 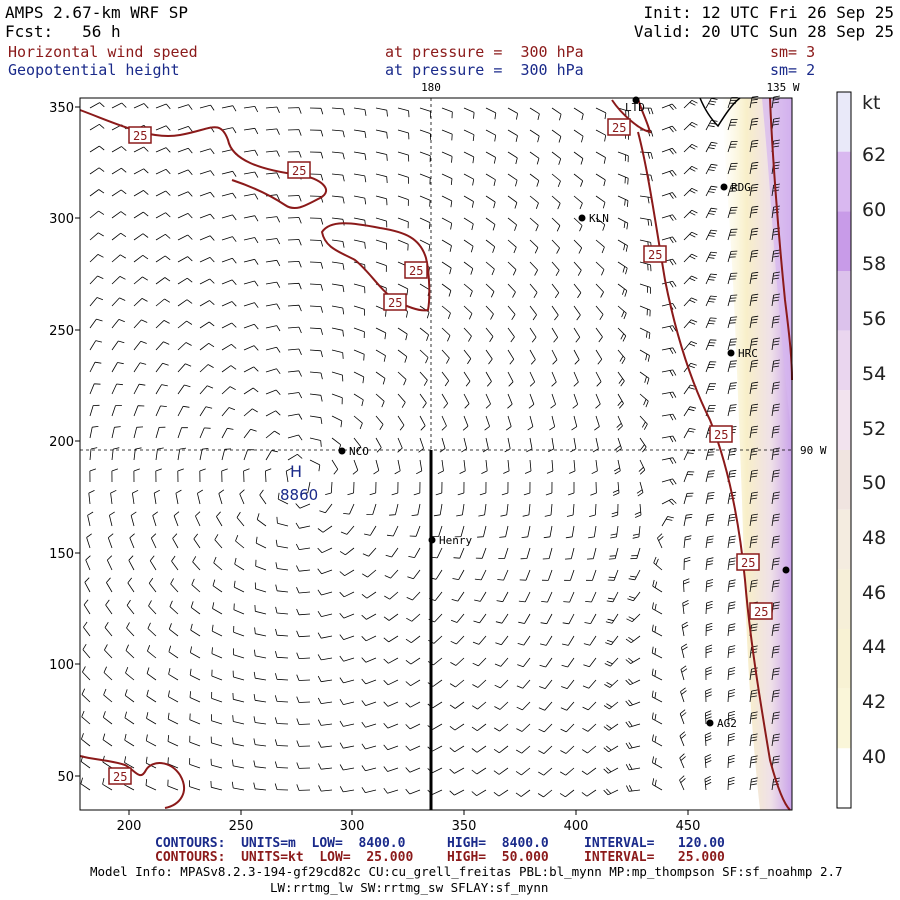 I want to click on high-value: 8860, so click(x=299, y=495).